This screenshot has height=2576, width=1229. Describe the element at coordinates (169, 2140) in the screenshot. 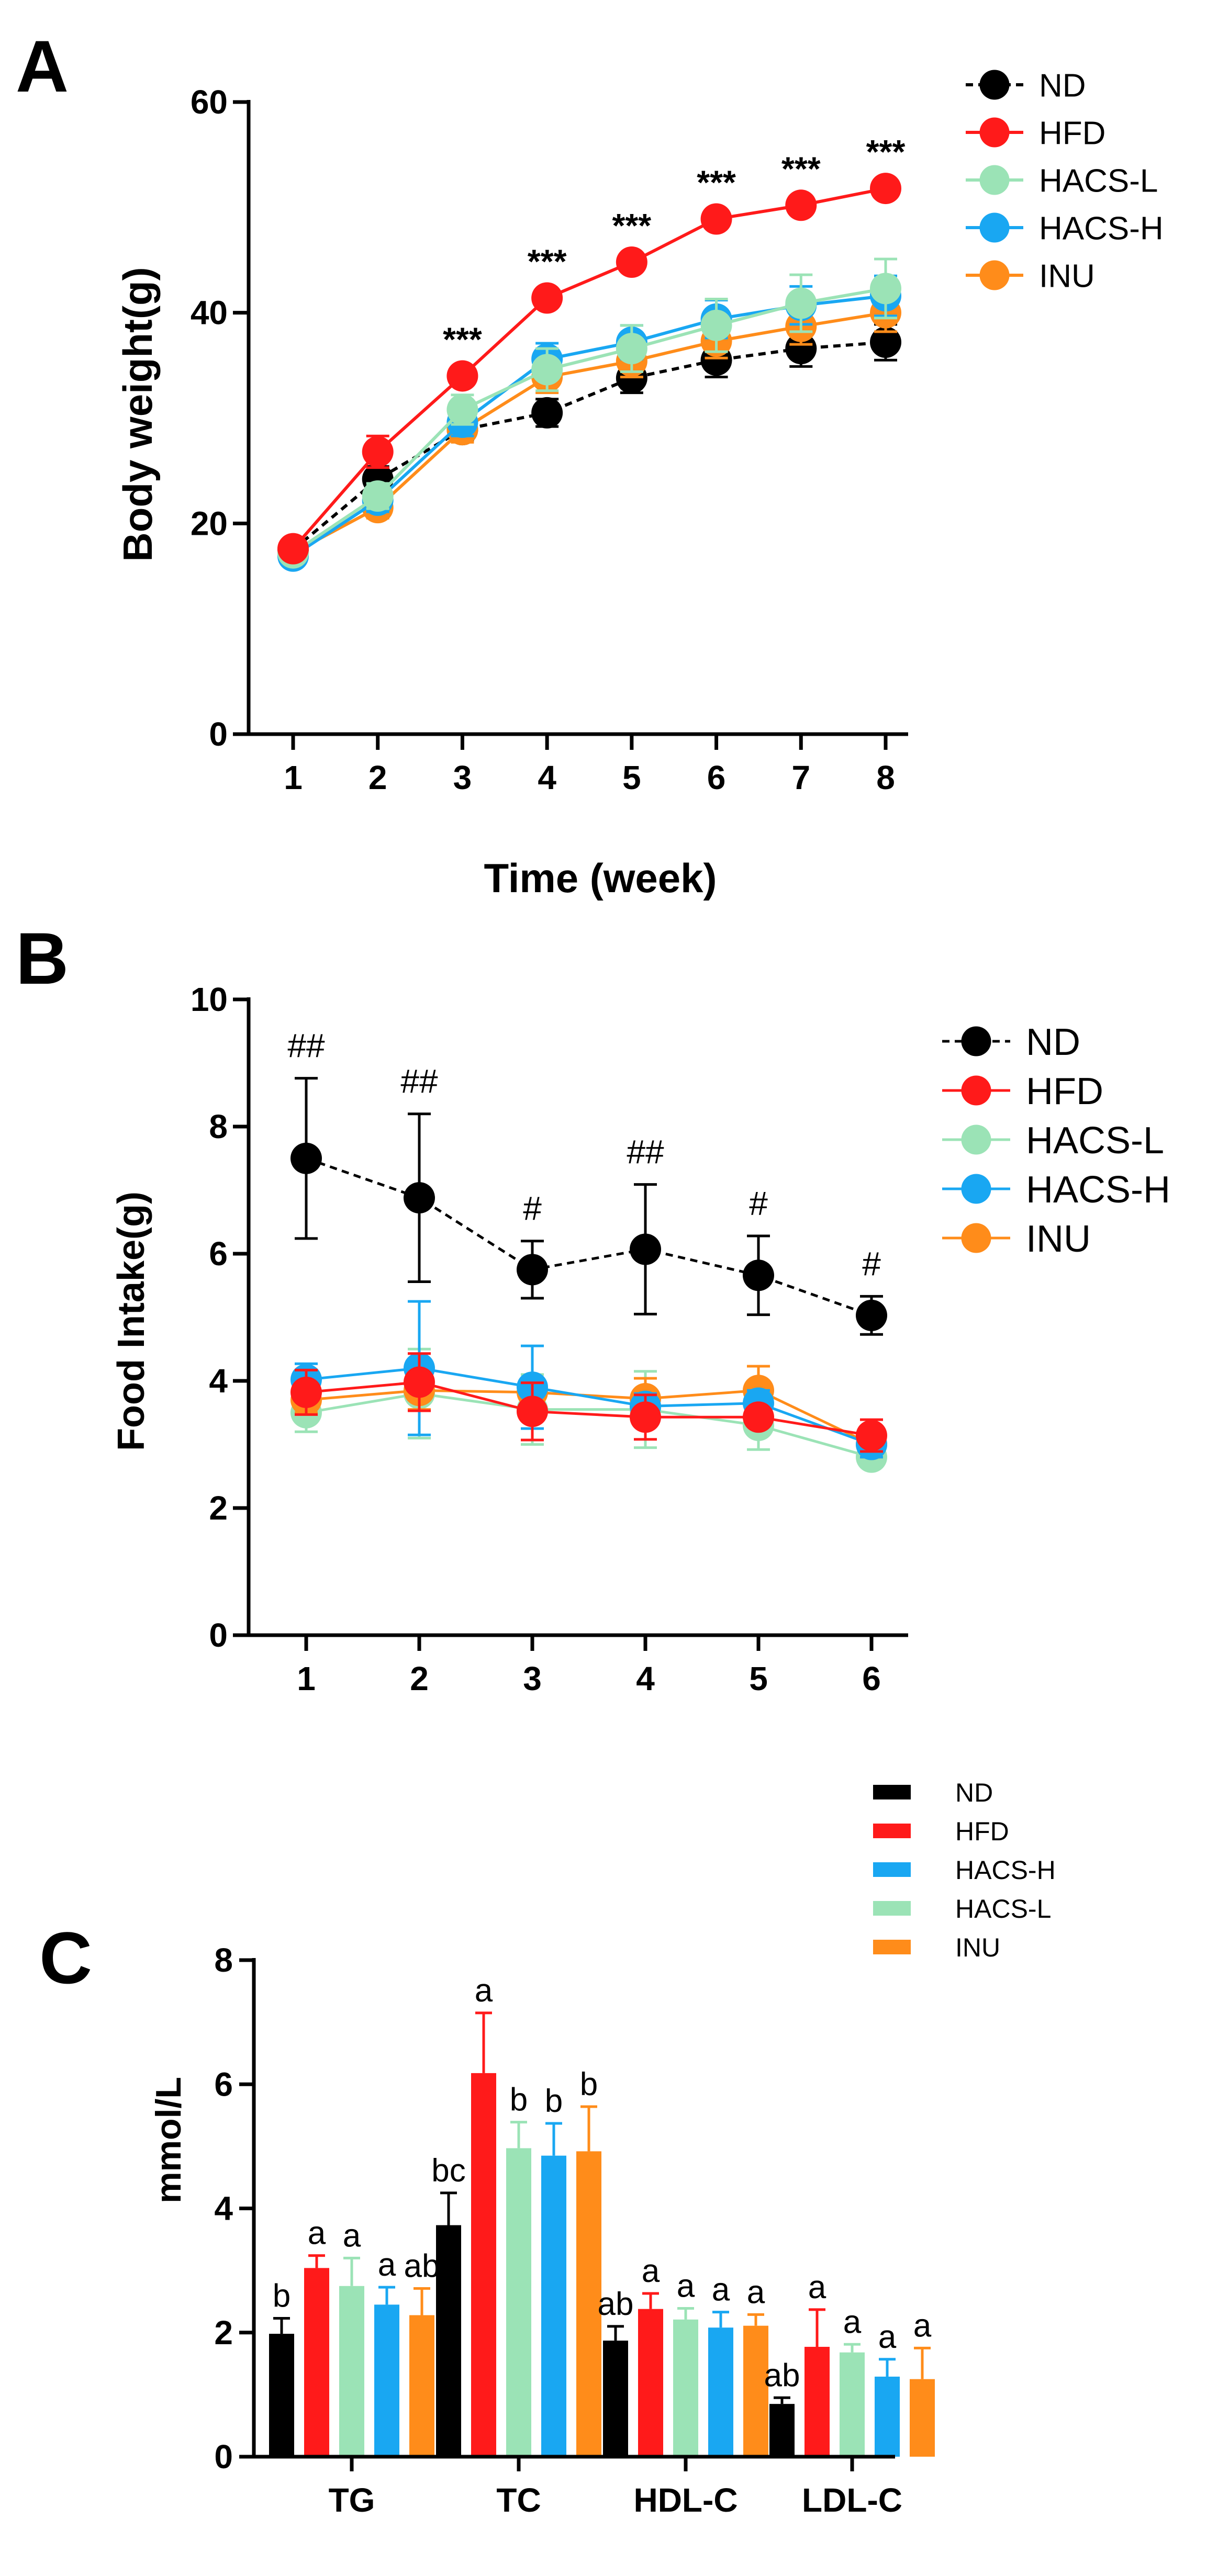

I see `y-axis-title-c: mmol/L` at that location.